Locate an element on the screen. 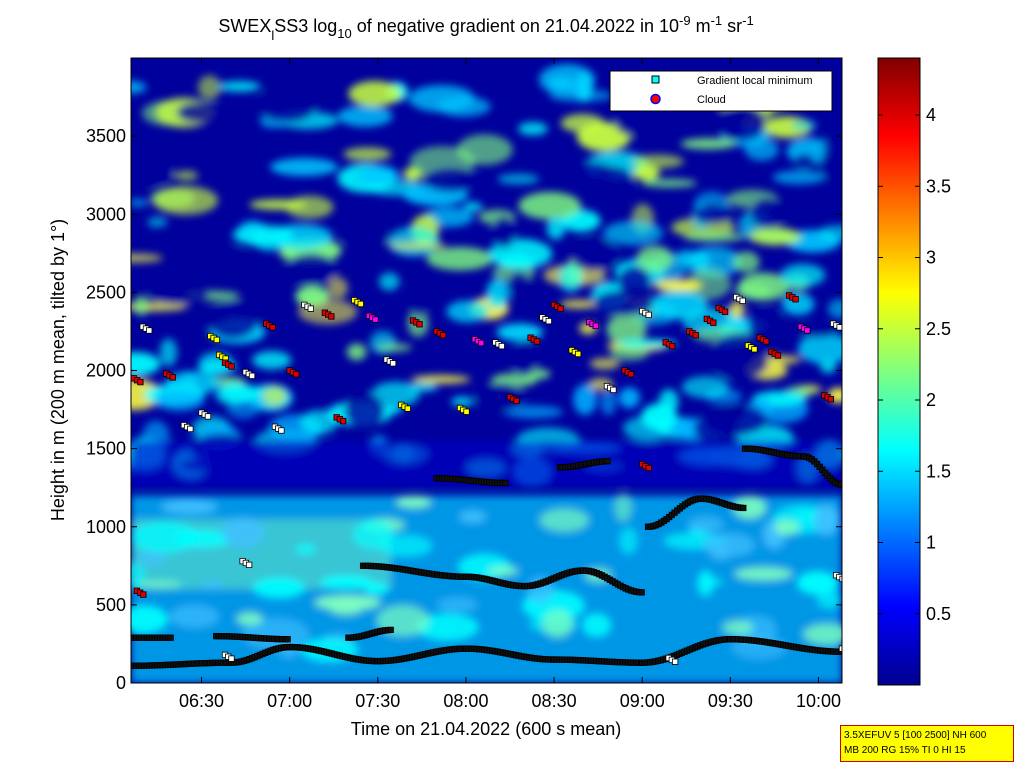 The height and width of the screenshot is (767, 1023). y-tick-label: 3000 is located at coordinates (106, 214).